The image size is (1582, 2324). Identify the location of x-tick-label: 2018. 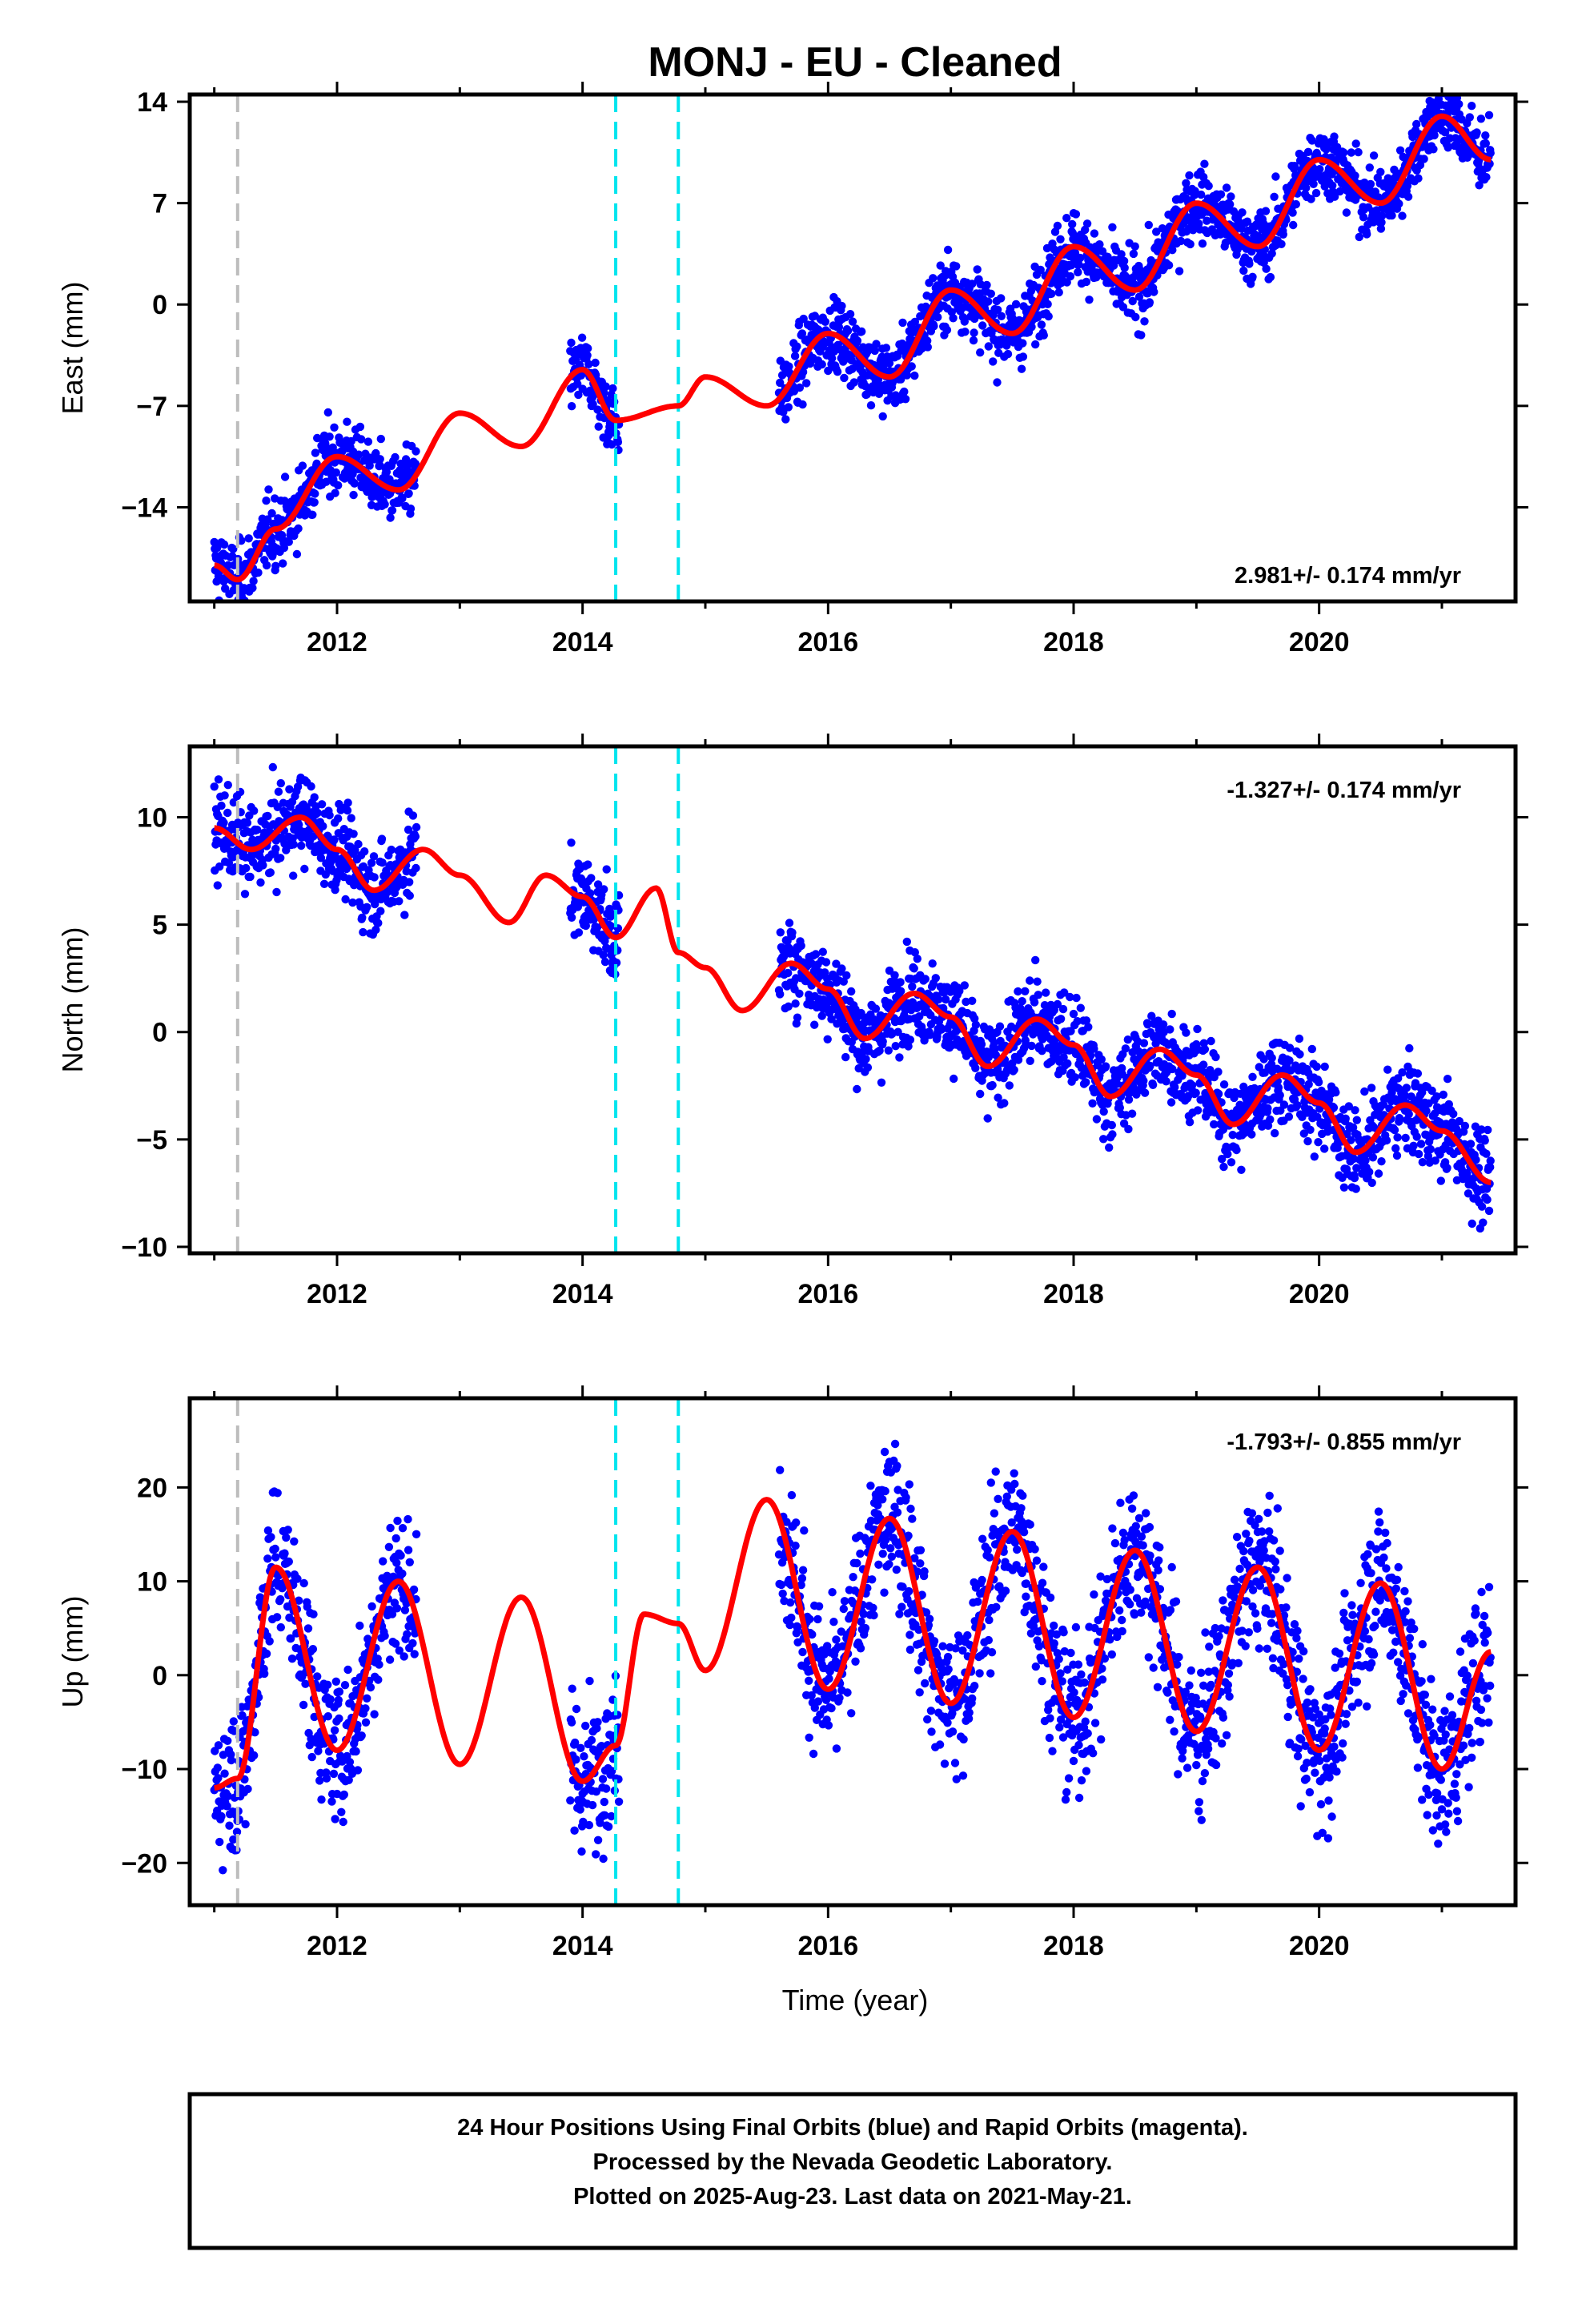
(1073, 642).